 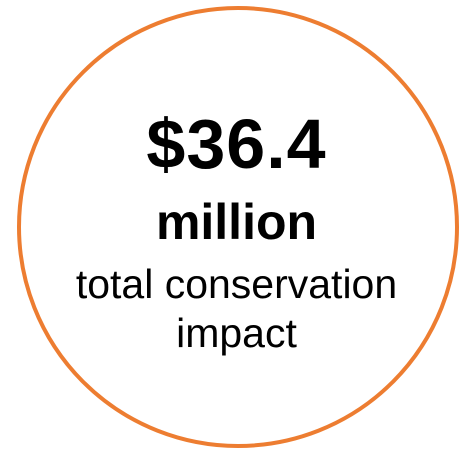 I want to click on stat-amount: $36.4, so click(x=236, y=144).